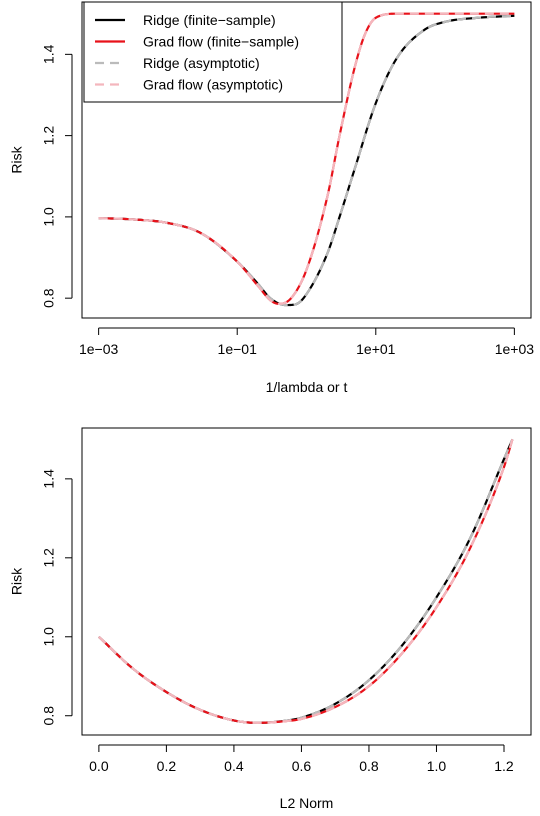 The width and height of the screenshot is (540, 816). Describe the element at coordinates (238, 349) in the screenshot. I see `x-tick-label: 1e−01` at that location.